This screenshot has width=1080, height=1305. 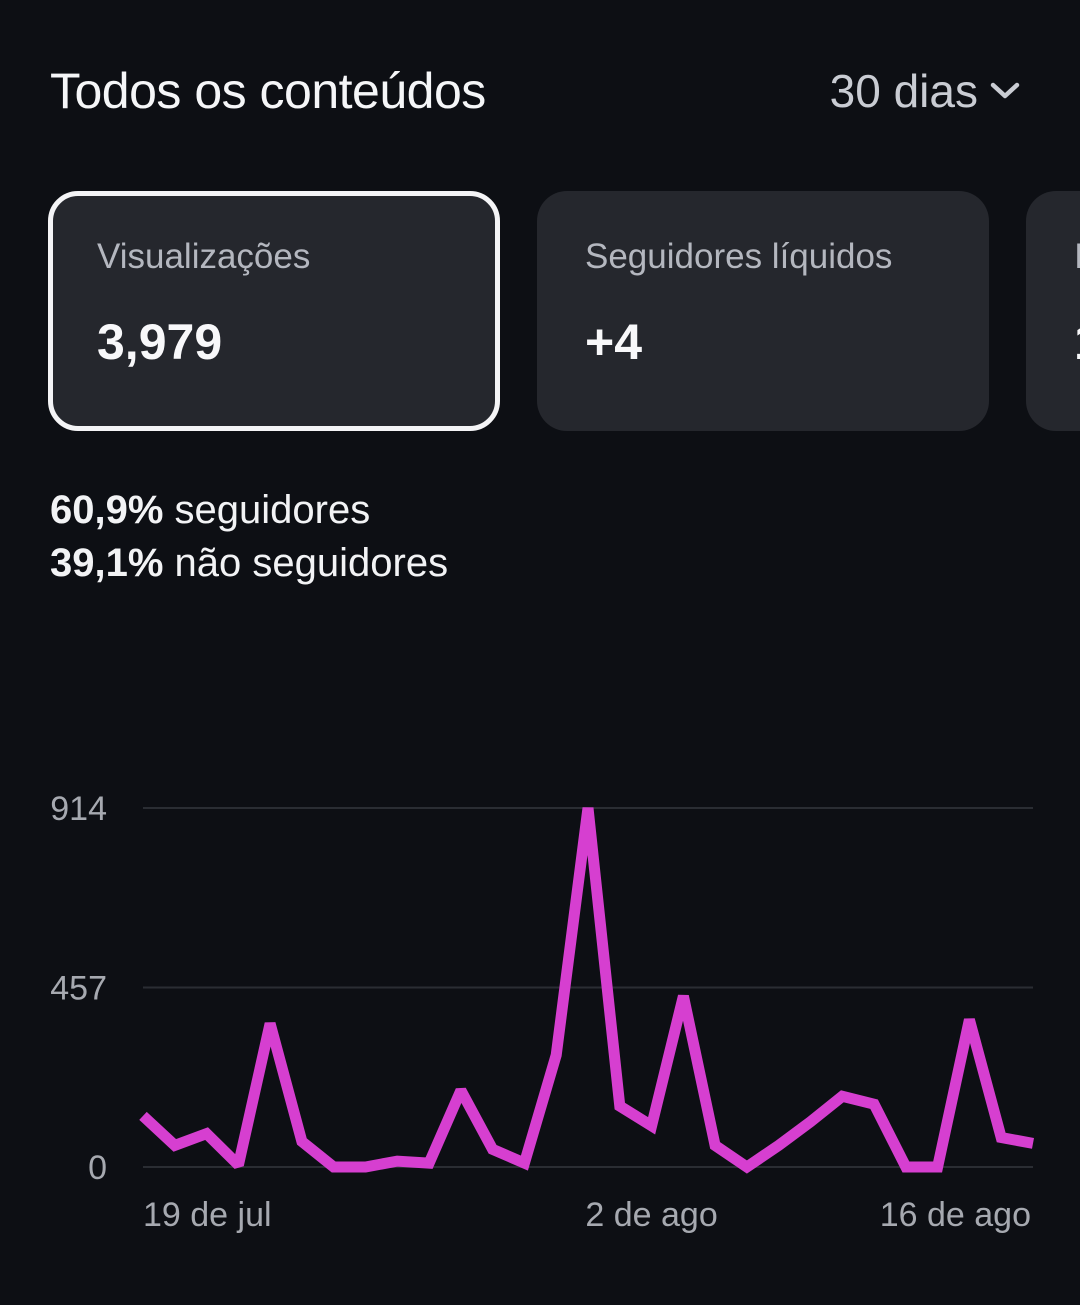 What do you see at coordinates (1005, 90) in the screenshot?
I see `chevron-down-icon` at bounding box center [1005, 90].